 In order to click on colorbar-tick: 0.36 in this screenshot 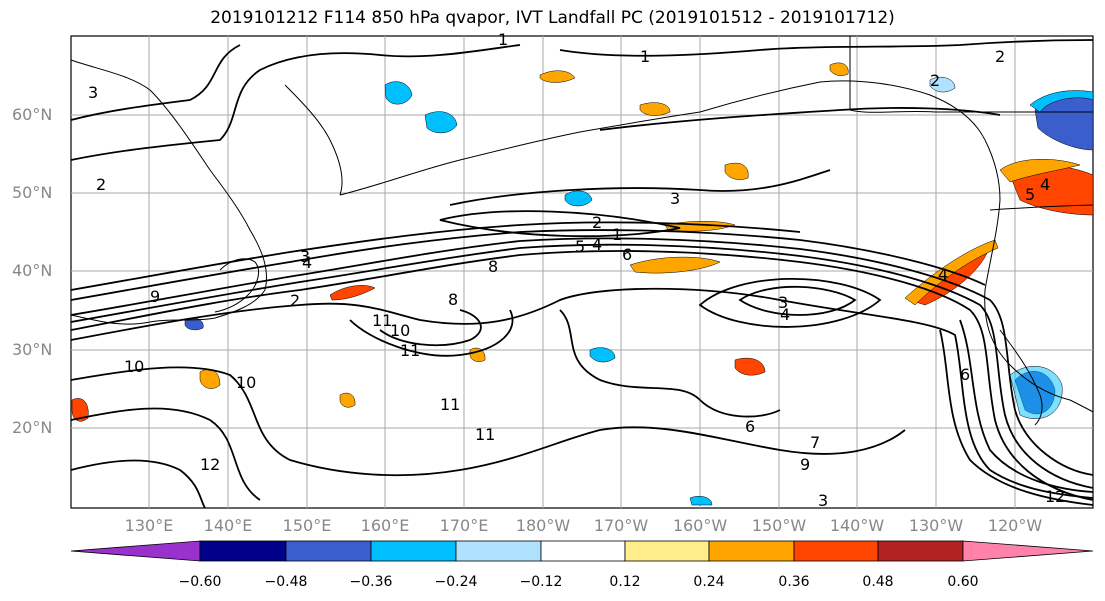, I will do `click(794, 582)`.